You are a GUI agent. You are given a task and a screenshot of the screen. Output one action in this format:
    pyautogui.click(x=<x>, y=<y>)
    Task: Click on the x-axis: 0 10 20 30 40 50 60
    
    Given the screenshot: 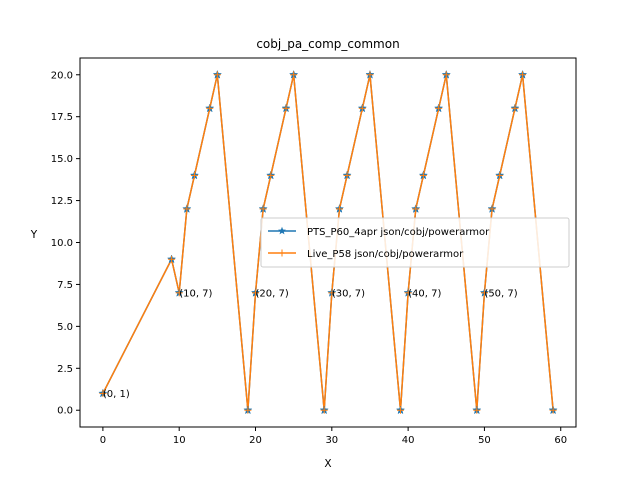 What is the action you would take?
    pyautogui.click(x=333, y=436)
    